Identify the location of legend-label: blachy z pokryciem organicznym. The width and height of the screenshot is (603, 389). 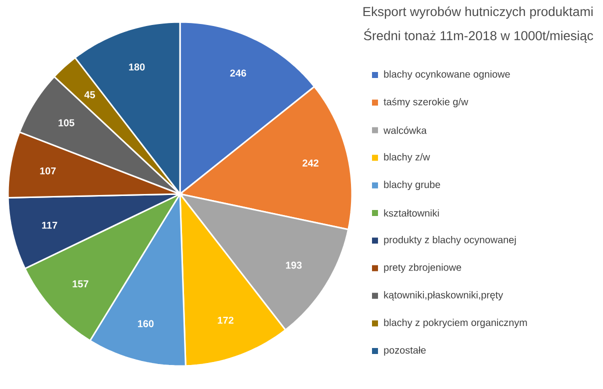
(455, 323).